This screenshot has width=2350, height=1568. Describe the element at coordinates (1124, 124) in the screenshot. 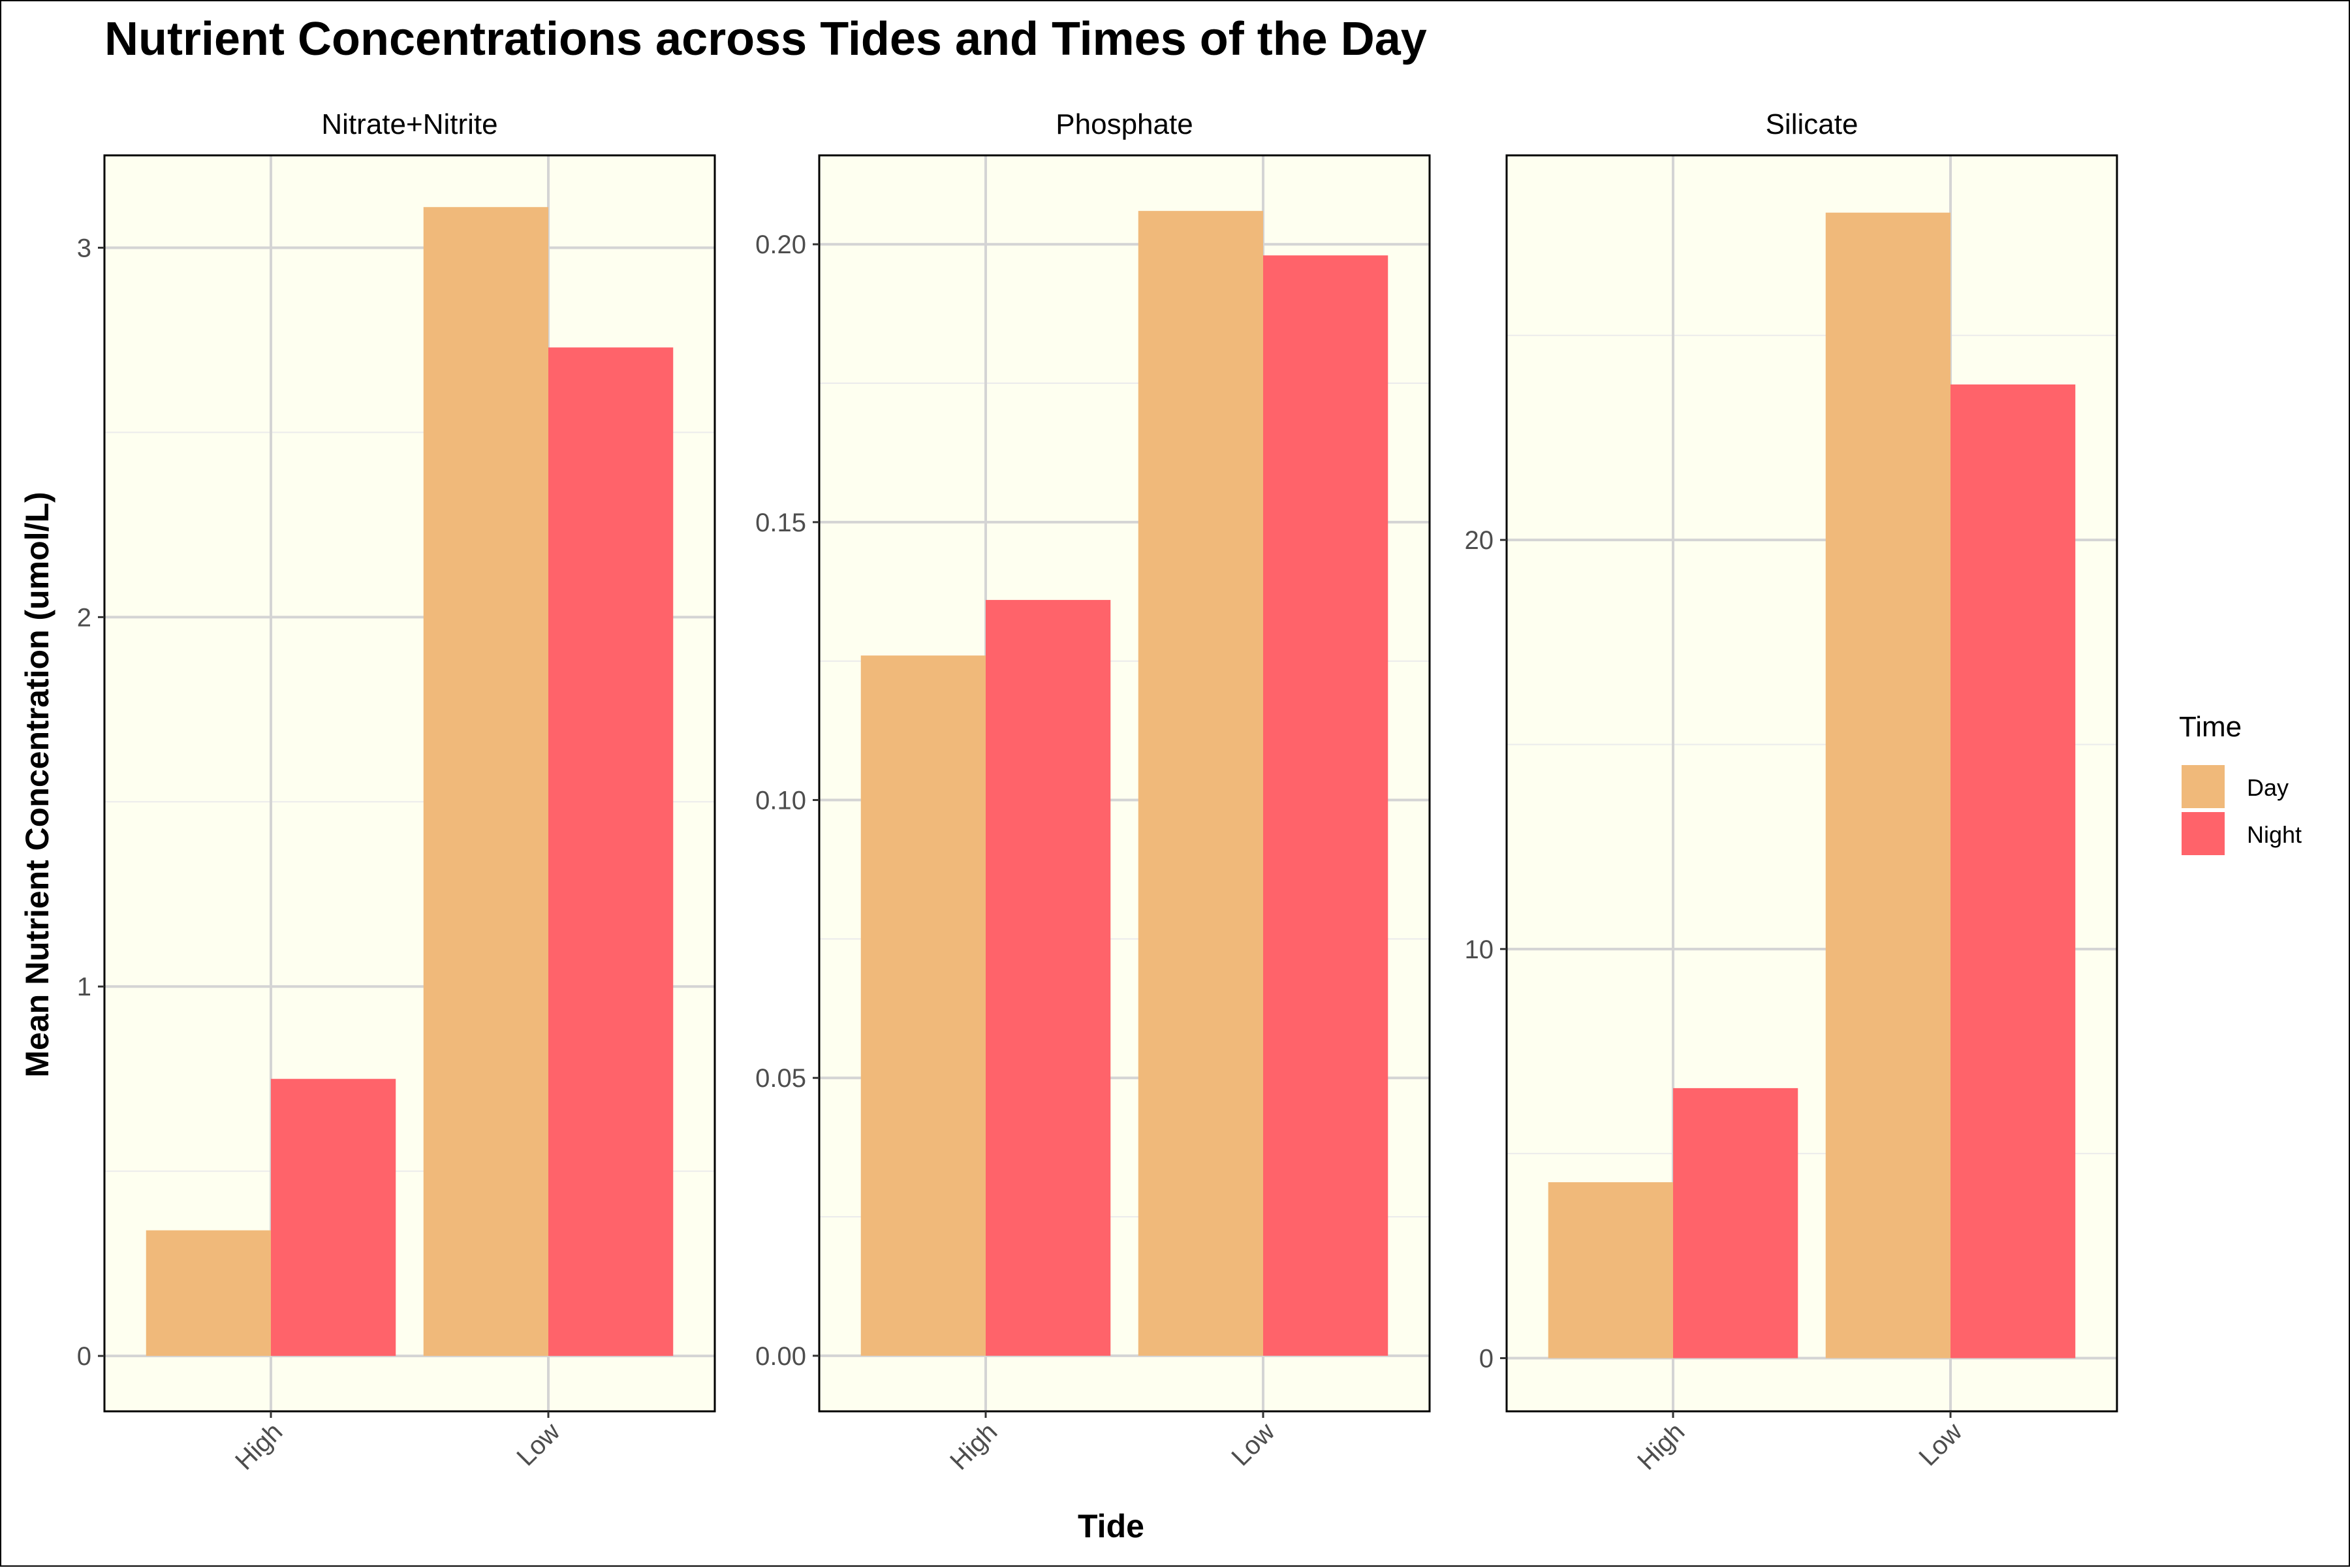

I see `panel-title-phosphate: Phosphate` at that location.